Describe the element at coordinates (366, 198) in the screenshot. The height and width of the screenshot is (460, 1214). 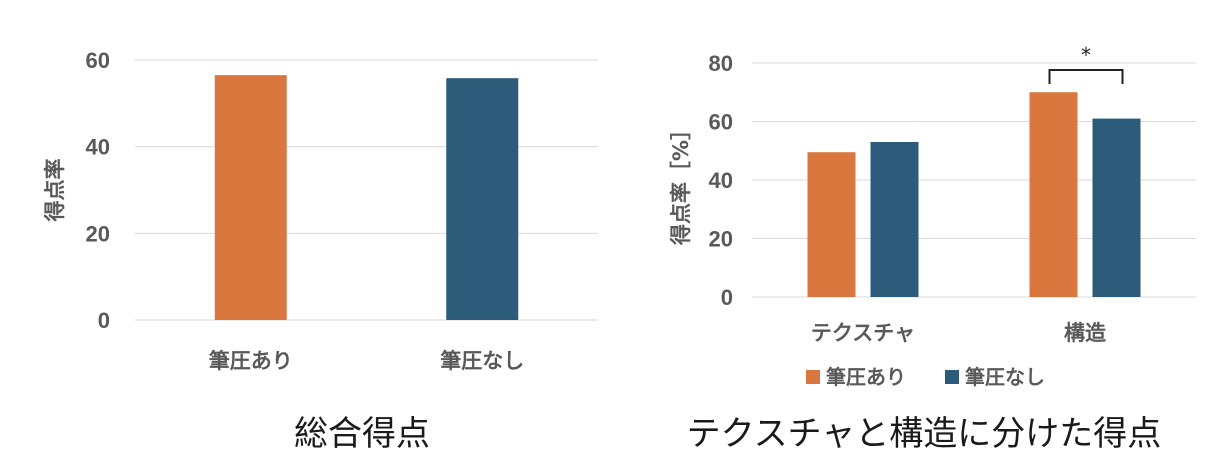
I see `chart1-bars` at that location.